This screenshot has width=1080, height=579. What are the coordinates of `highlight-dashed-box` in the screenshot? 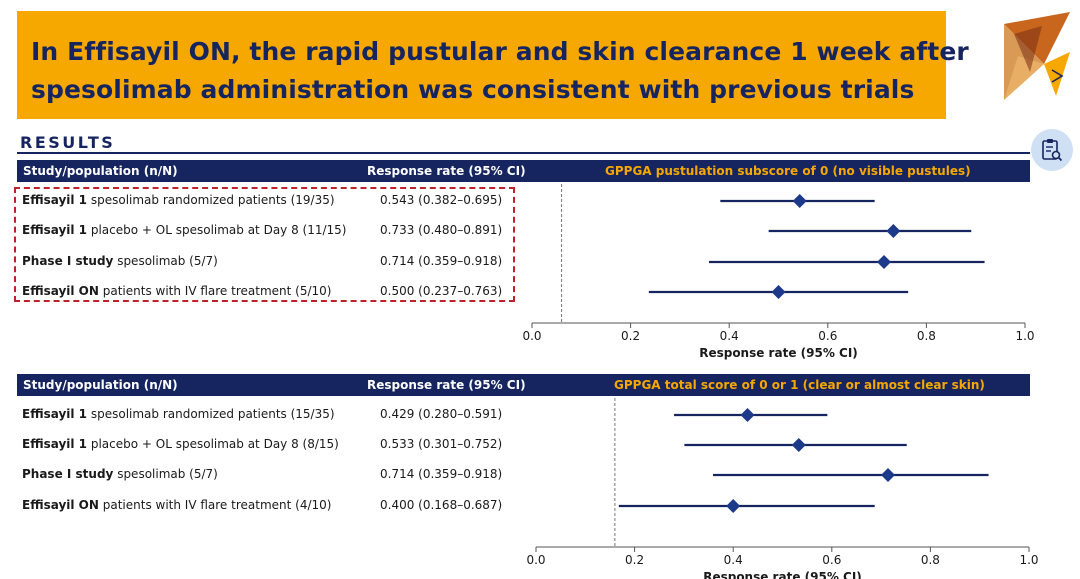 It's located at (264, 244).